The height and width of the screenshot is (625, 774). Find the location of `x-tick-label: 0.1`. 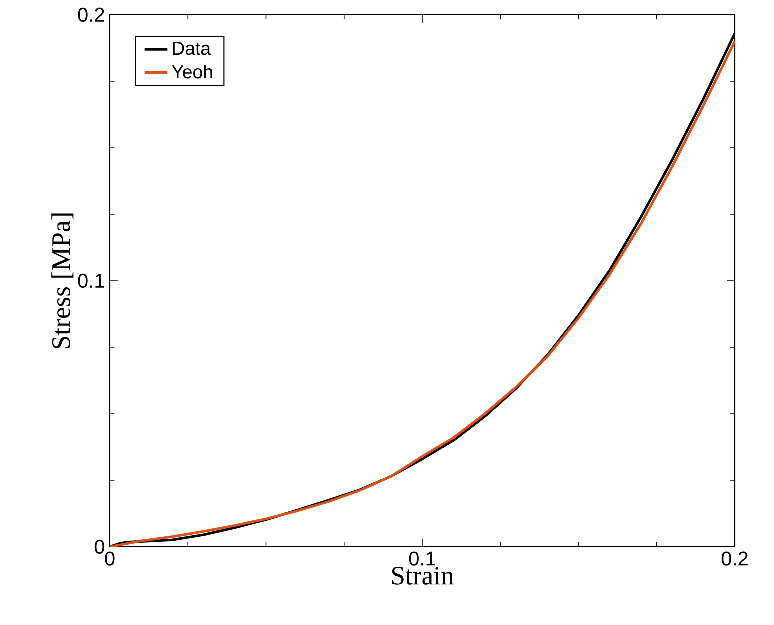

x-tick-label: 0.1 is located at coordinates (422, 559).